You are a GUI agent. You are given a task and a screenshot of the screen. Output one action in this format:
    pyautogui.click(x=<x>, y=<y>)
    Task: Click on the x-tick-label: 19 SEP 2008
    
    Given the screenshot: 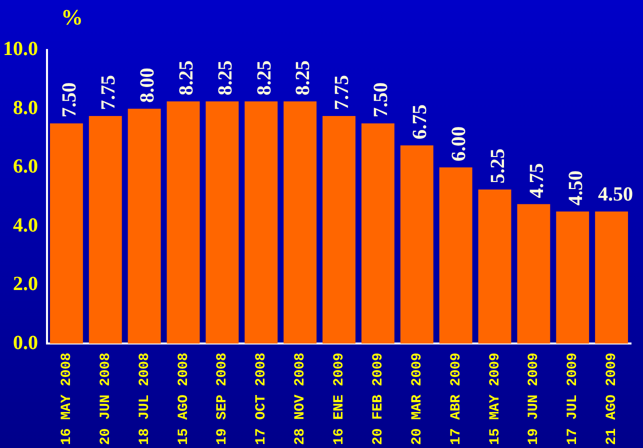 What is the action you would take?
    pyautogui.click(x=222, y=399)
    